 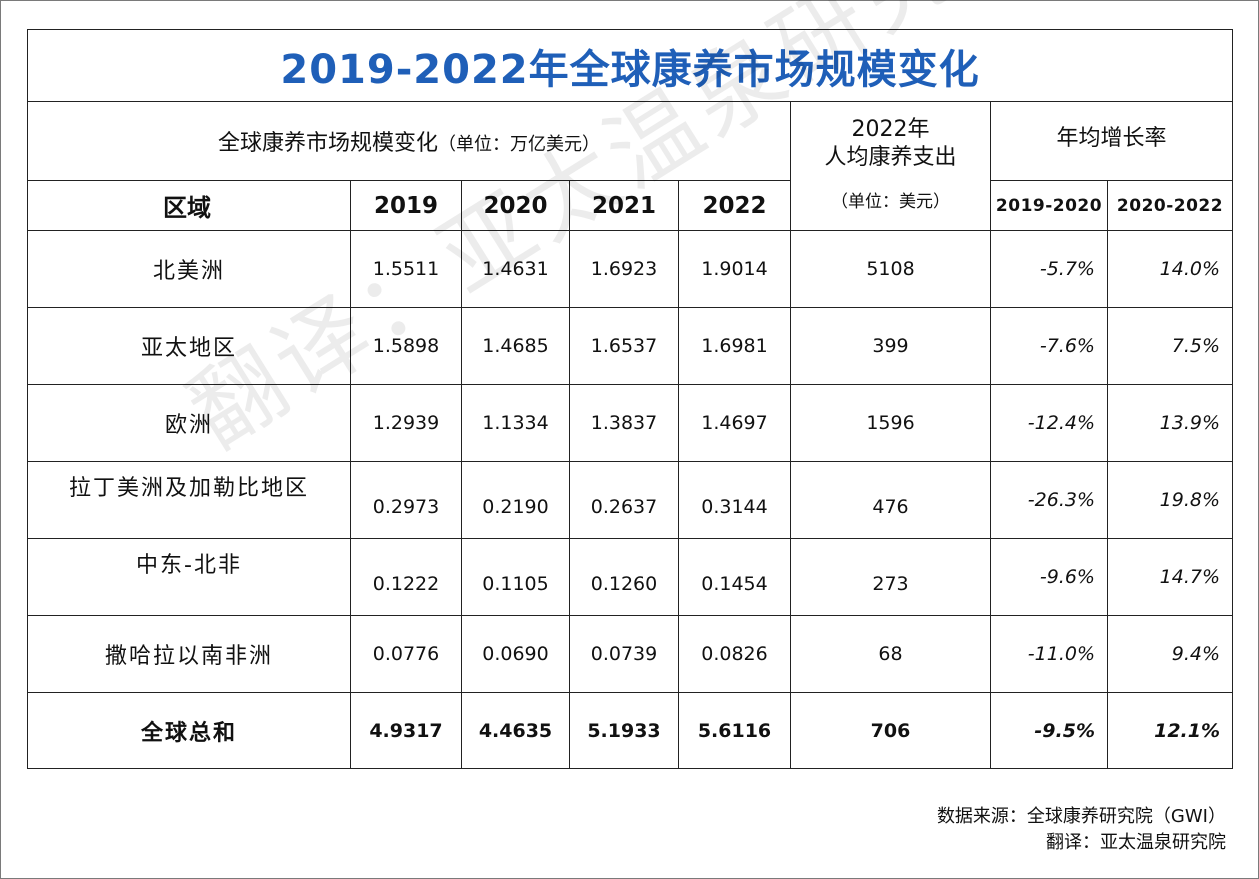 I want to click on region-column-header: 区域, so click(x=189, y=205).